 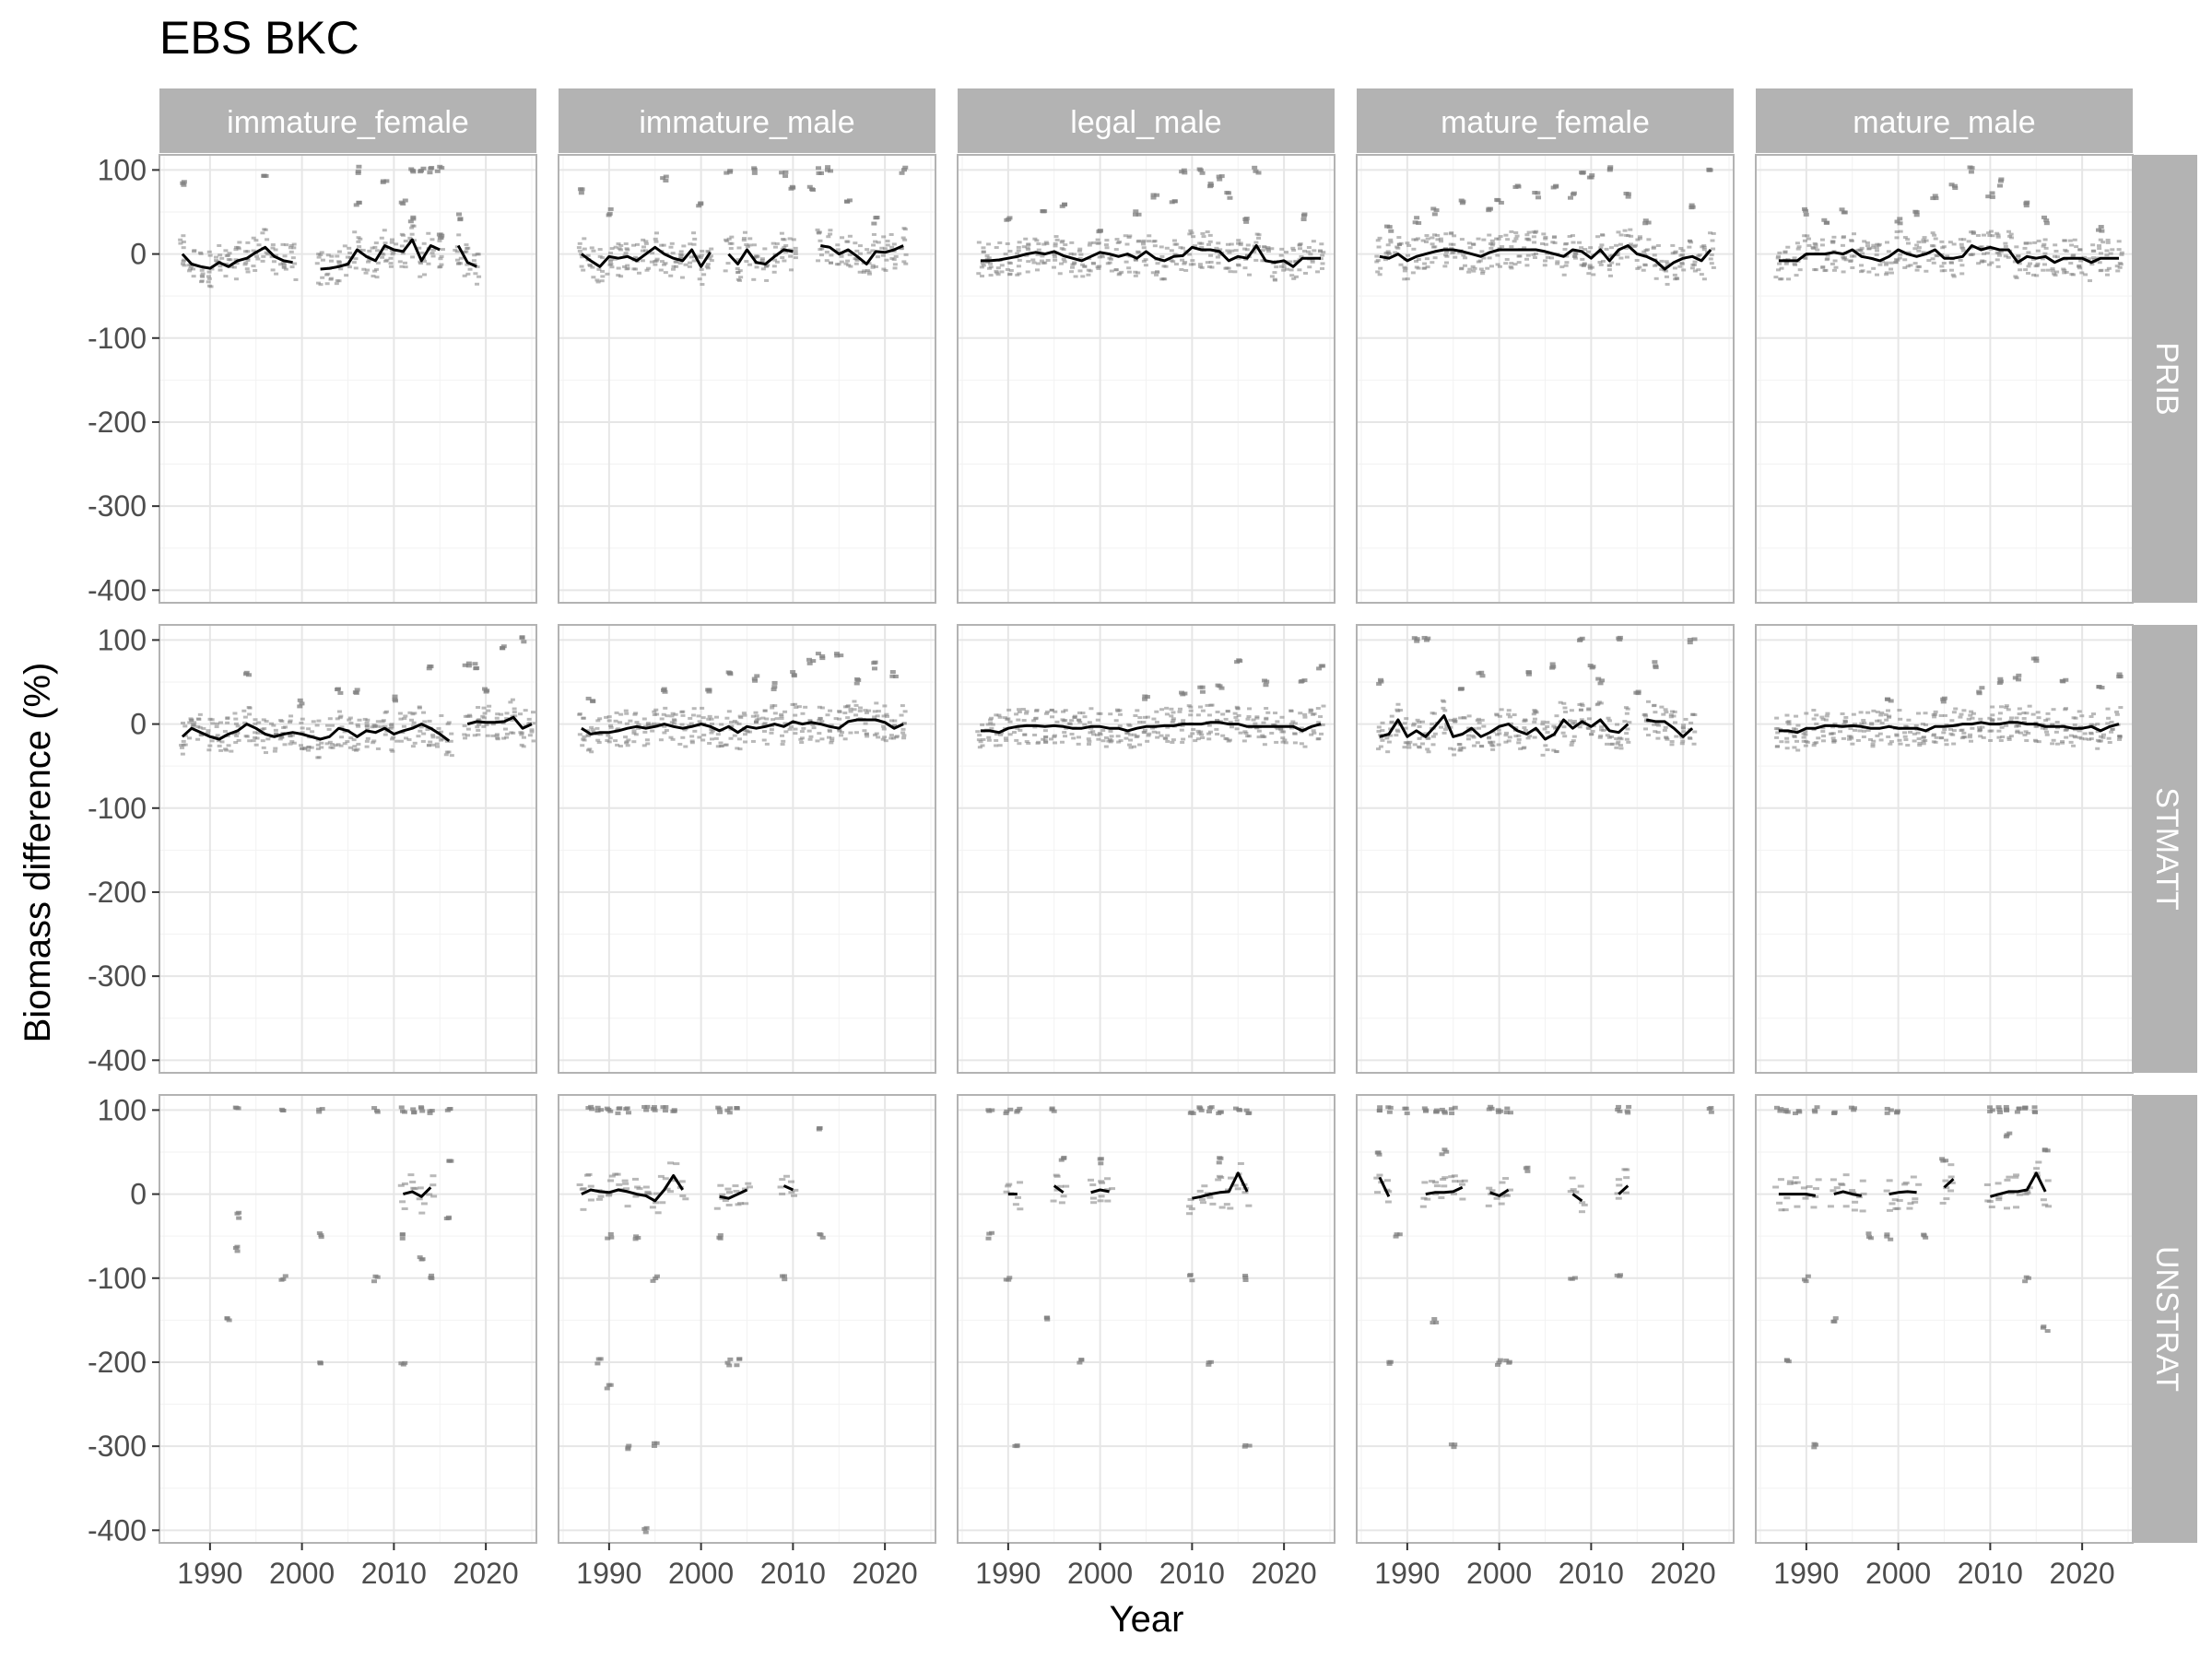 What do you see at coordinates (1384, 1186) in the screenshot?
I see `mean-line` at bounding box center [1384, 1186].